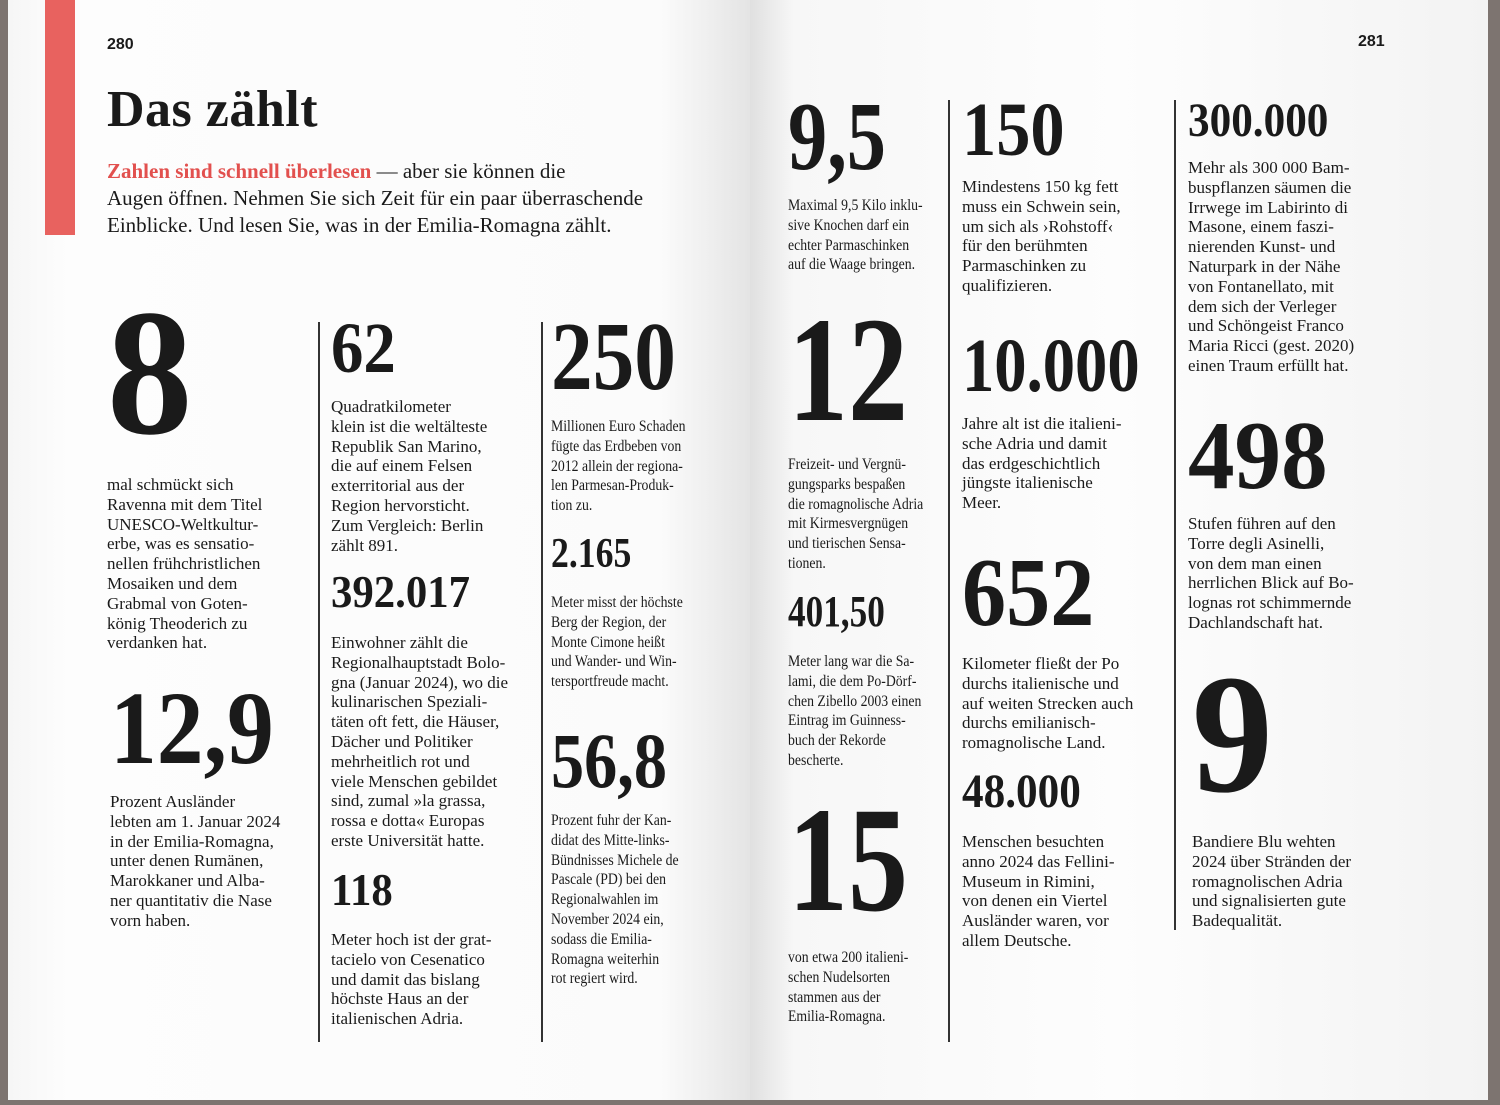 The width and height of the screenshot is (1500, 1105). I want to click on stat-number: 9, so click(1232, 734).